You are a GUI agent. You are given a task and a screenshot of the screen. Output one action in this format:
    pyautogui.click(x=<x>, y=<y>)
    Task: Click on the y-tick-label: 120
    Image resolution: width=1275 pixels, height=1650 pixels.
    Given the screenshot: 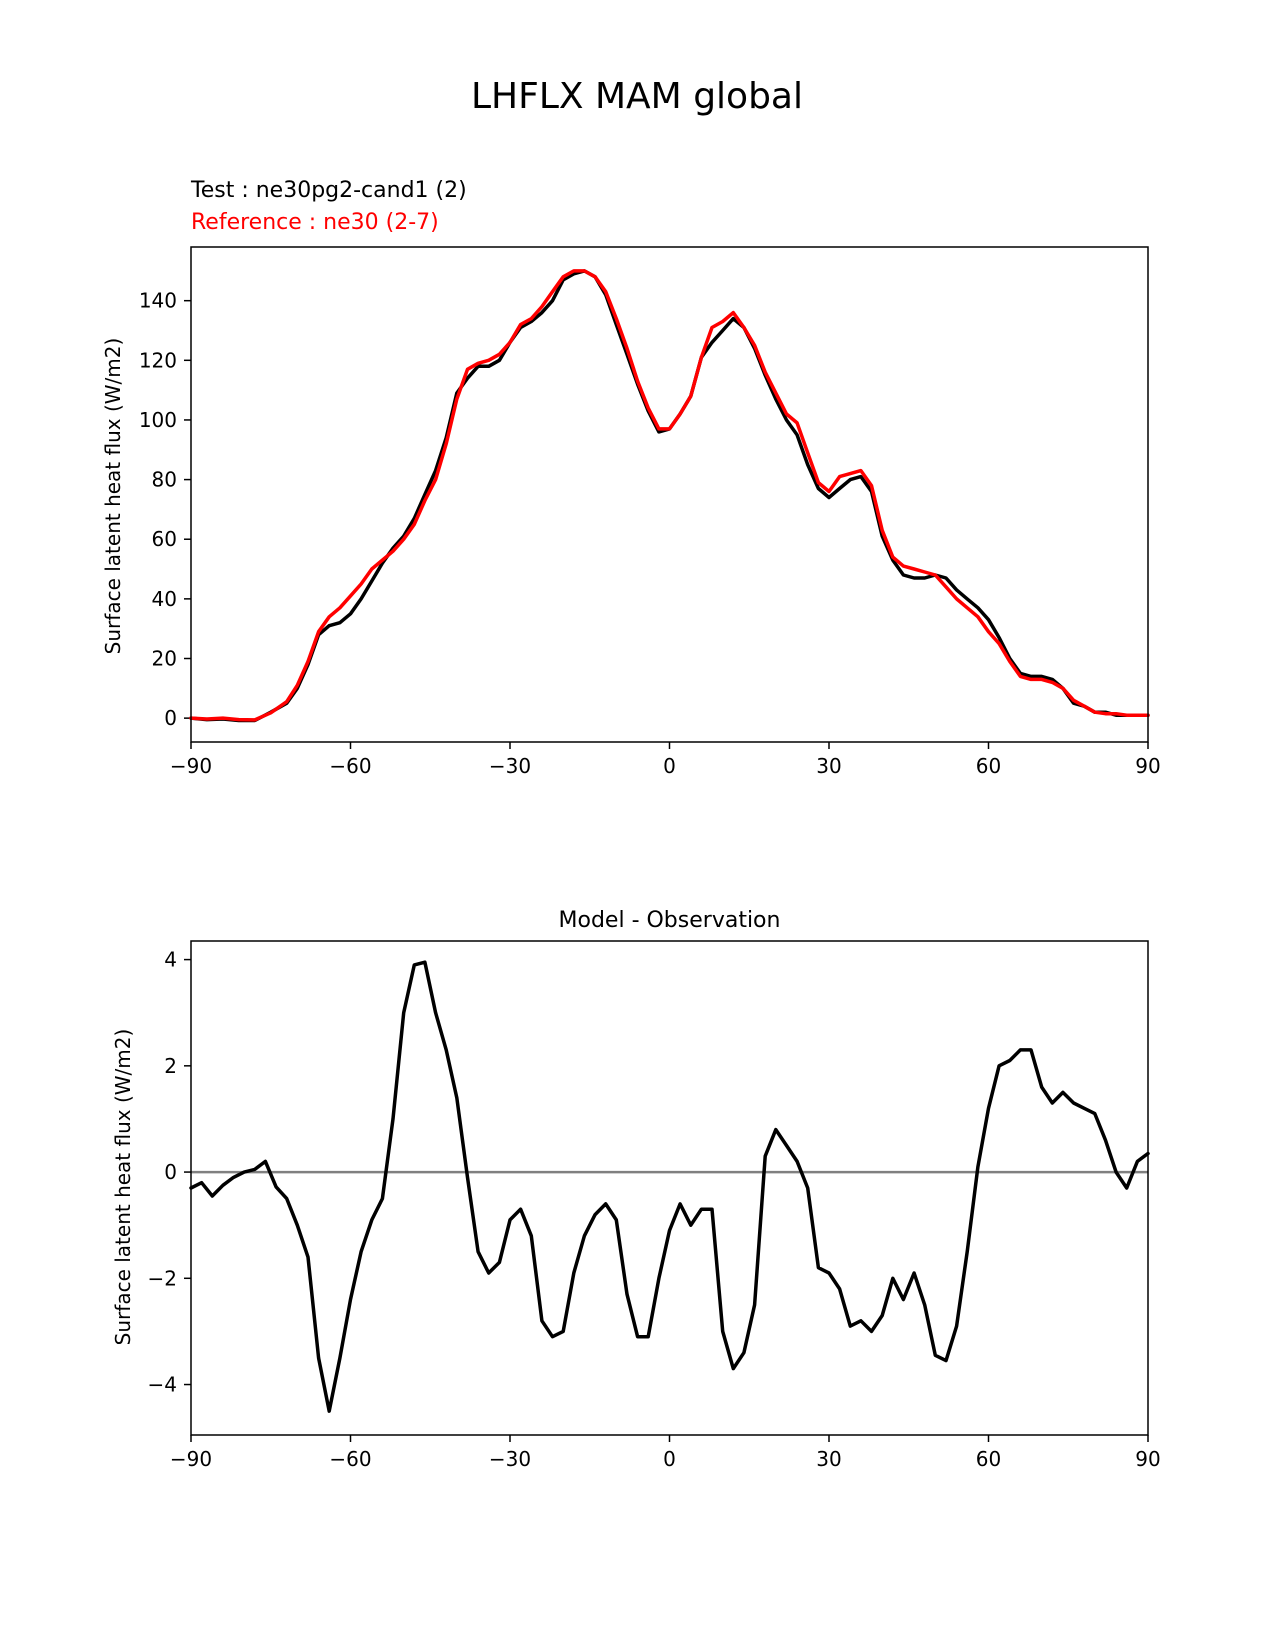 What is the action you would take?
    pyautogui.click(x=158, y=360)
    